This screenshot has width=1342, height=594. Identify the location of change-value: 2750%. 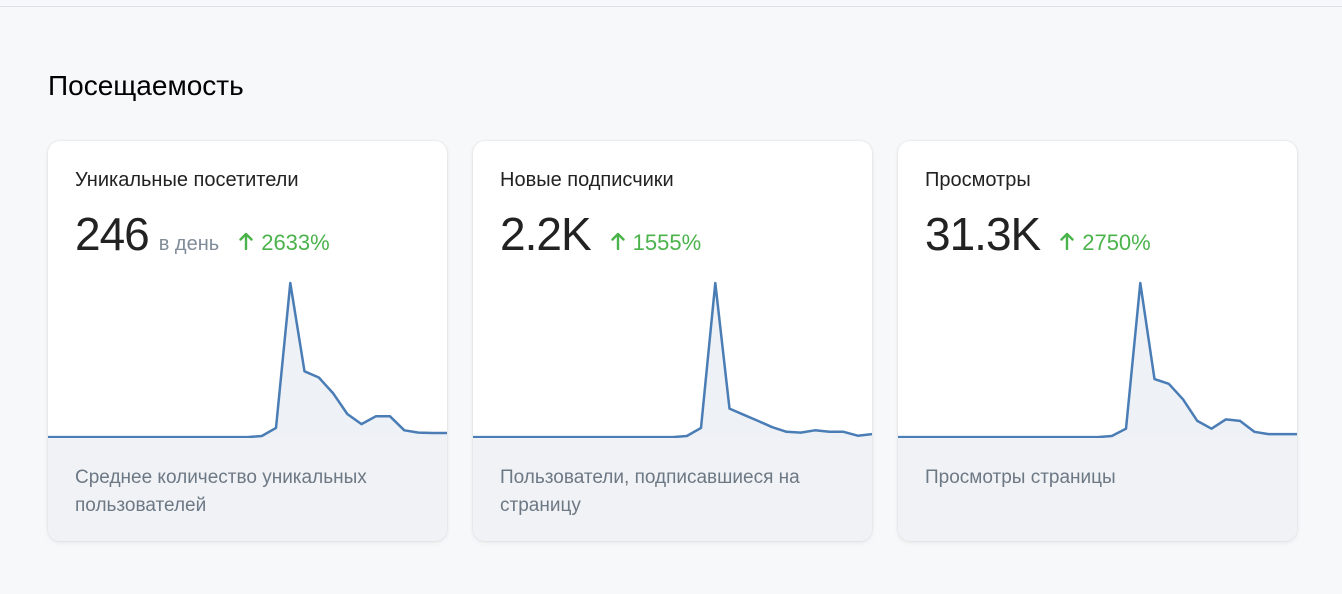
(1116, 242).